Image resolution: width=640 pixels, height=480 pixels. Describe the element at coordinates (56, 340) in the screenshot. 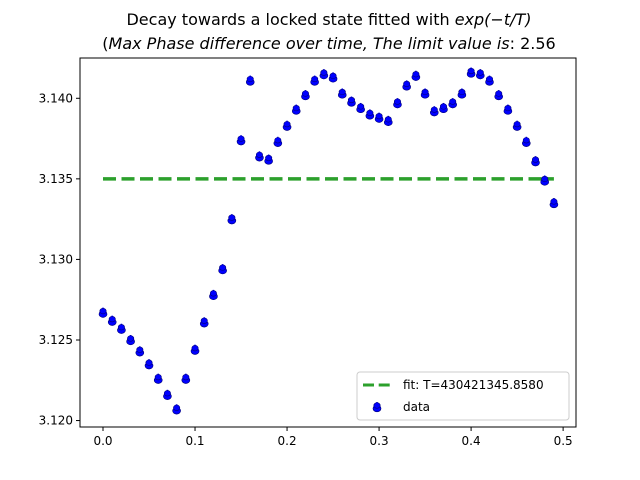

I see `y-tick-label: 3.125` at that location.